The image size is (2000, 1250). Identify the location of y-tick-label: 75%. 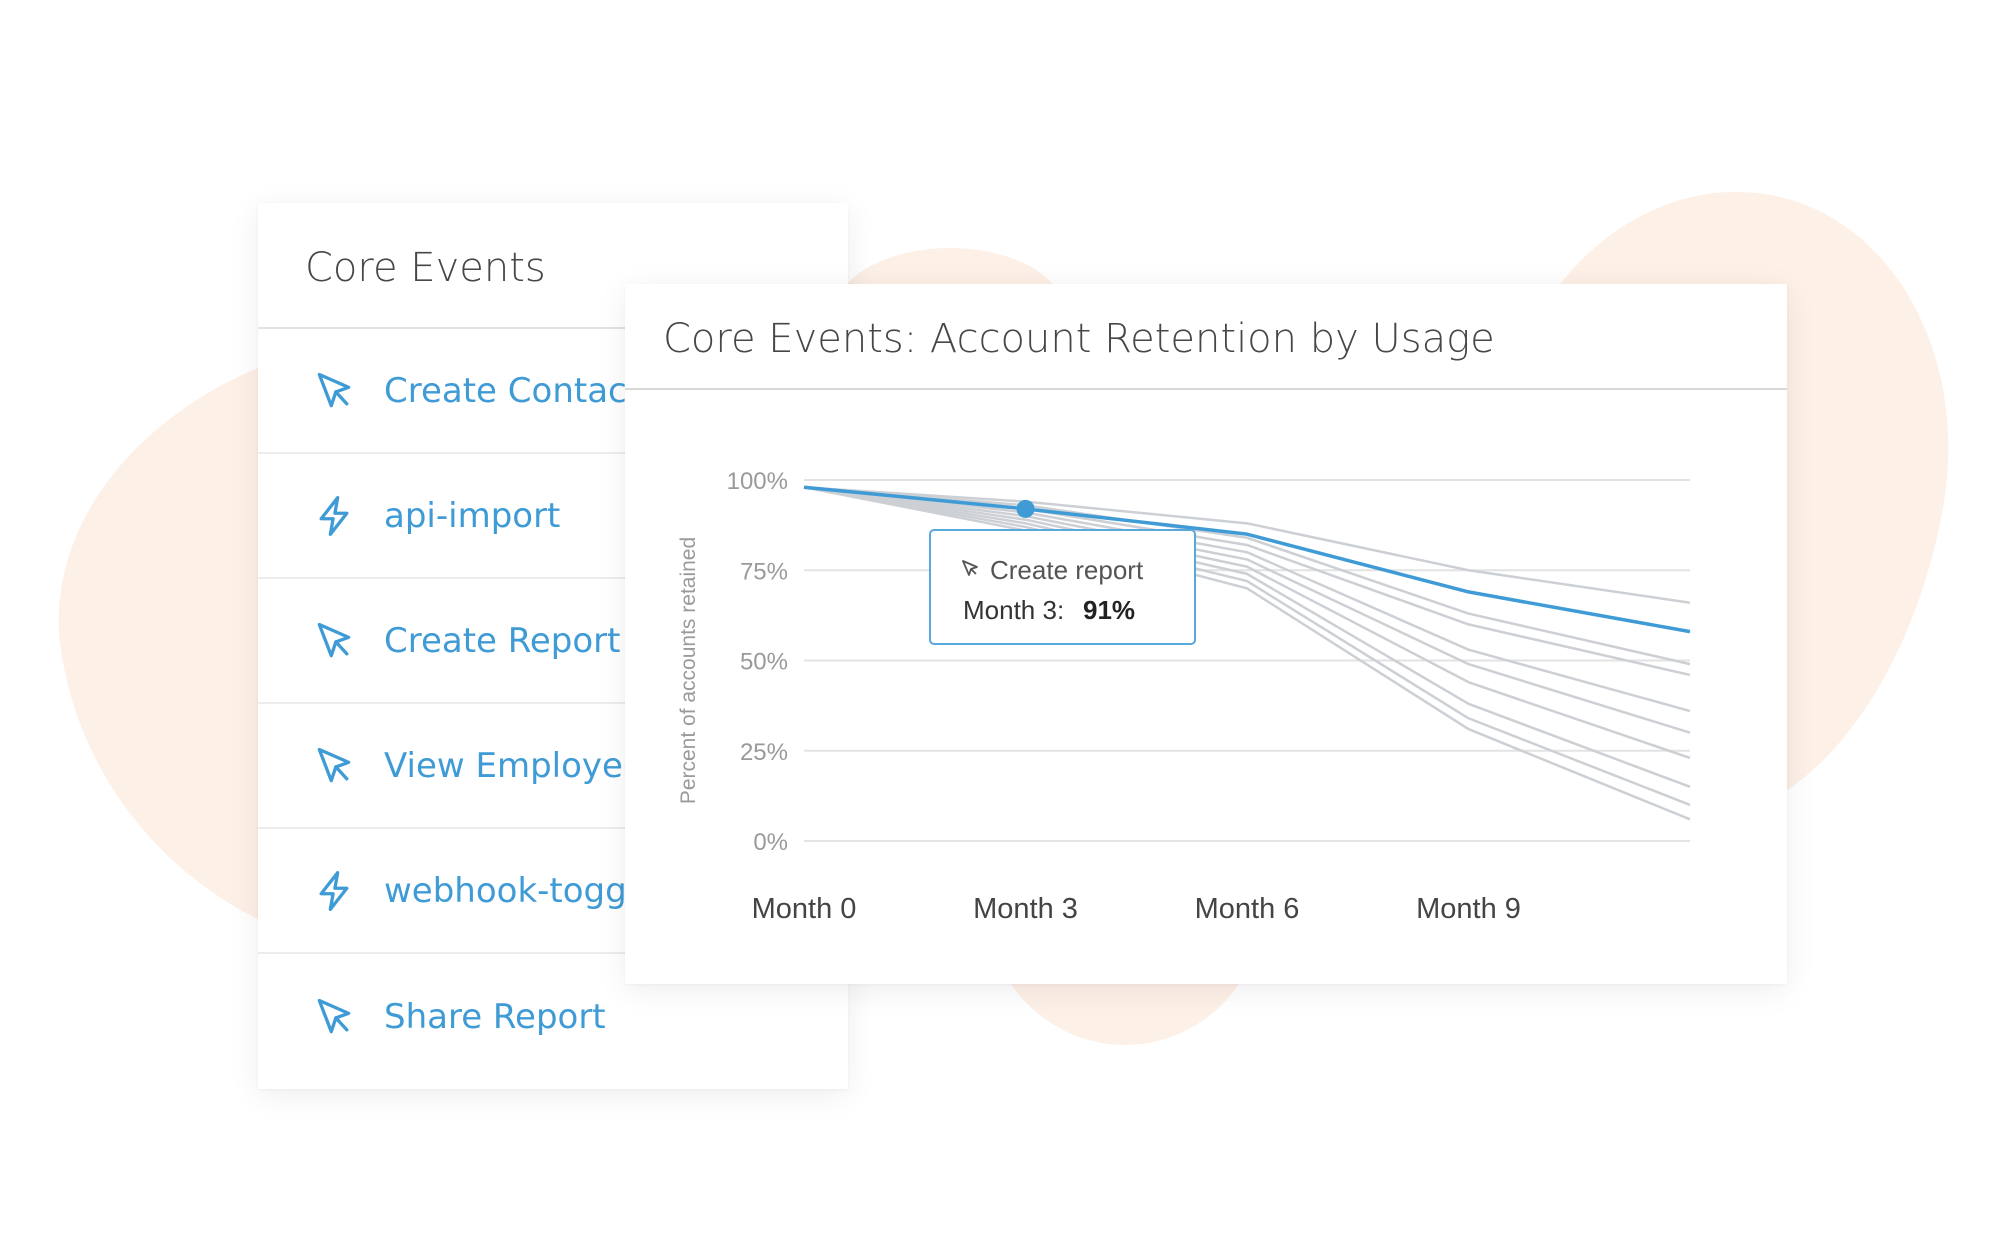
(764, 571).